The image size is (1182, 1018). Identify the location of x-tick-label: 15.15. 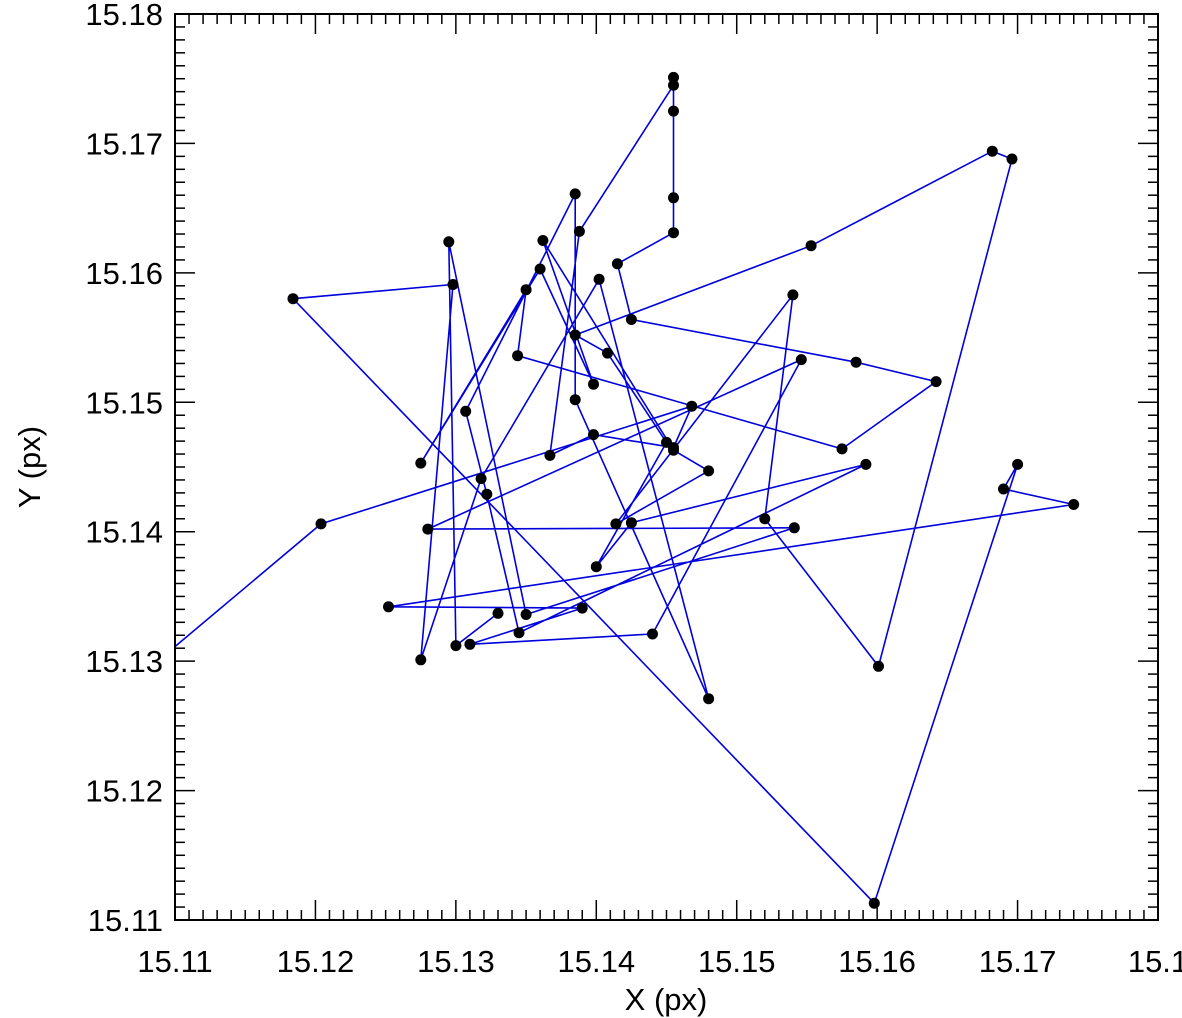
(737, 961).